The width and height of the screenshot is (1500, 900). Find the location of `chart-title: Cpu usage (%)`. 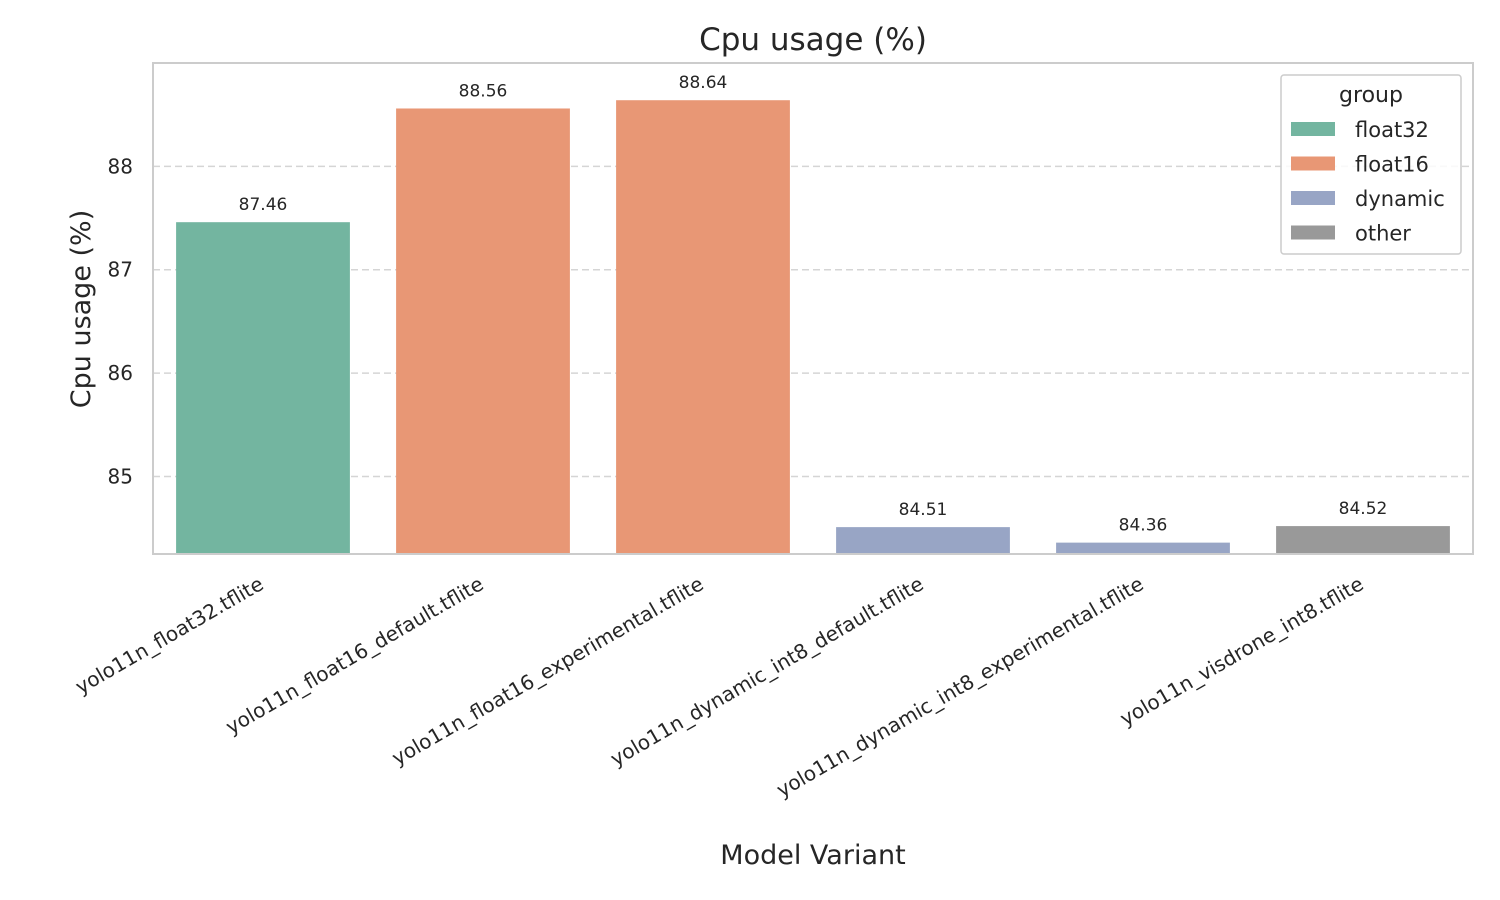

chart-title: Cpu usage (%) is located at coordinates (813, 40).